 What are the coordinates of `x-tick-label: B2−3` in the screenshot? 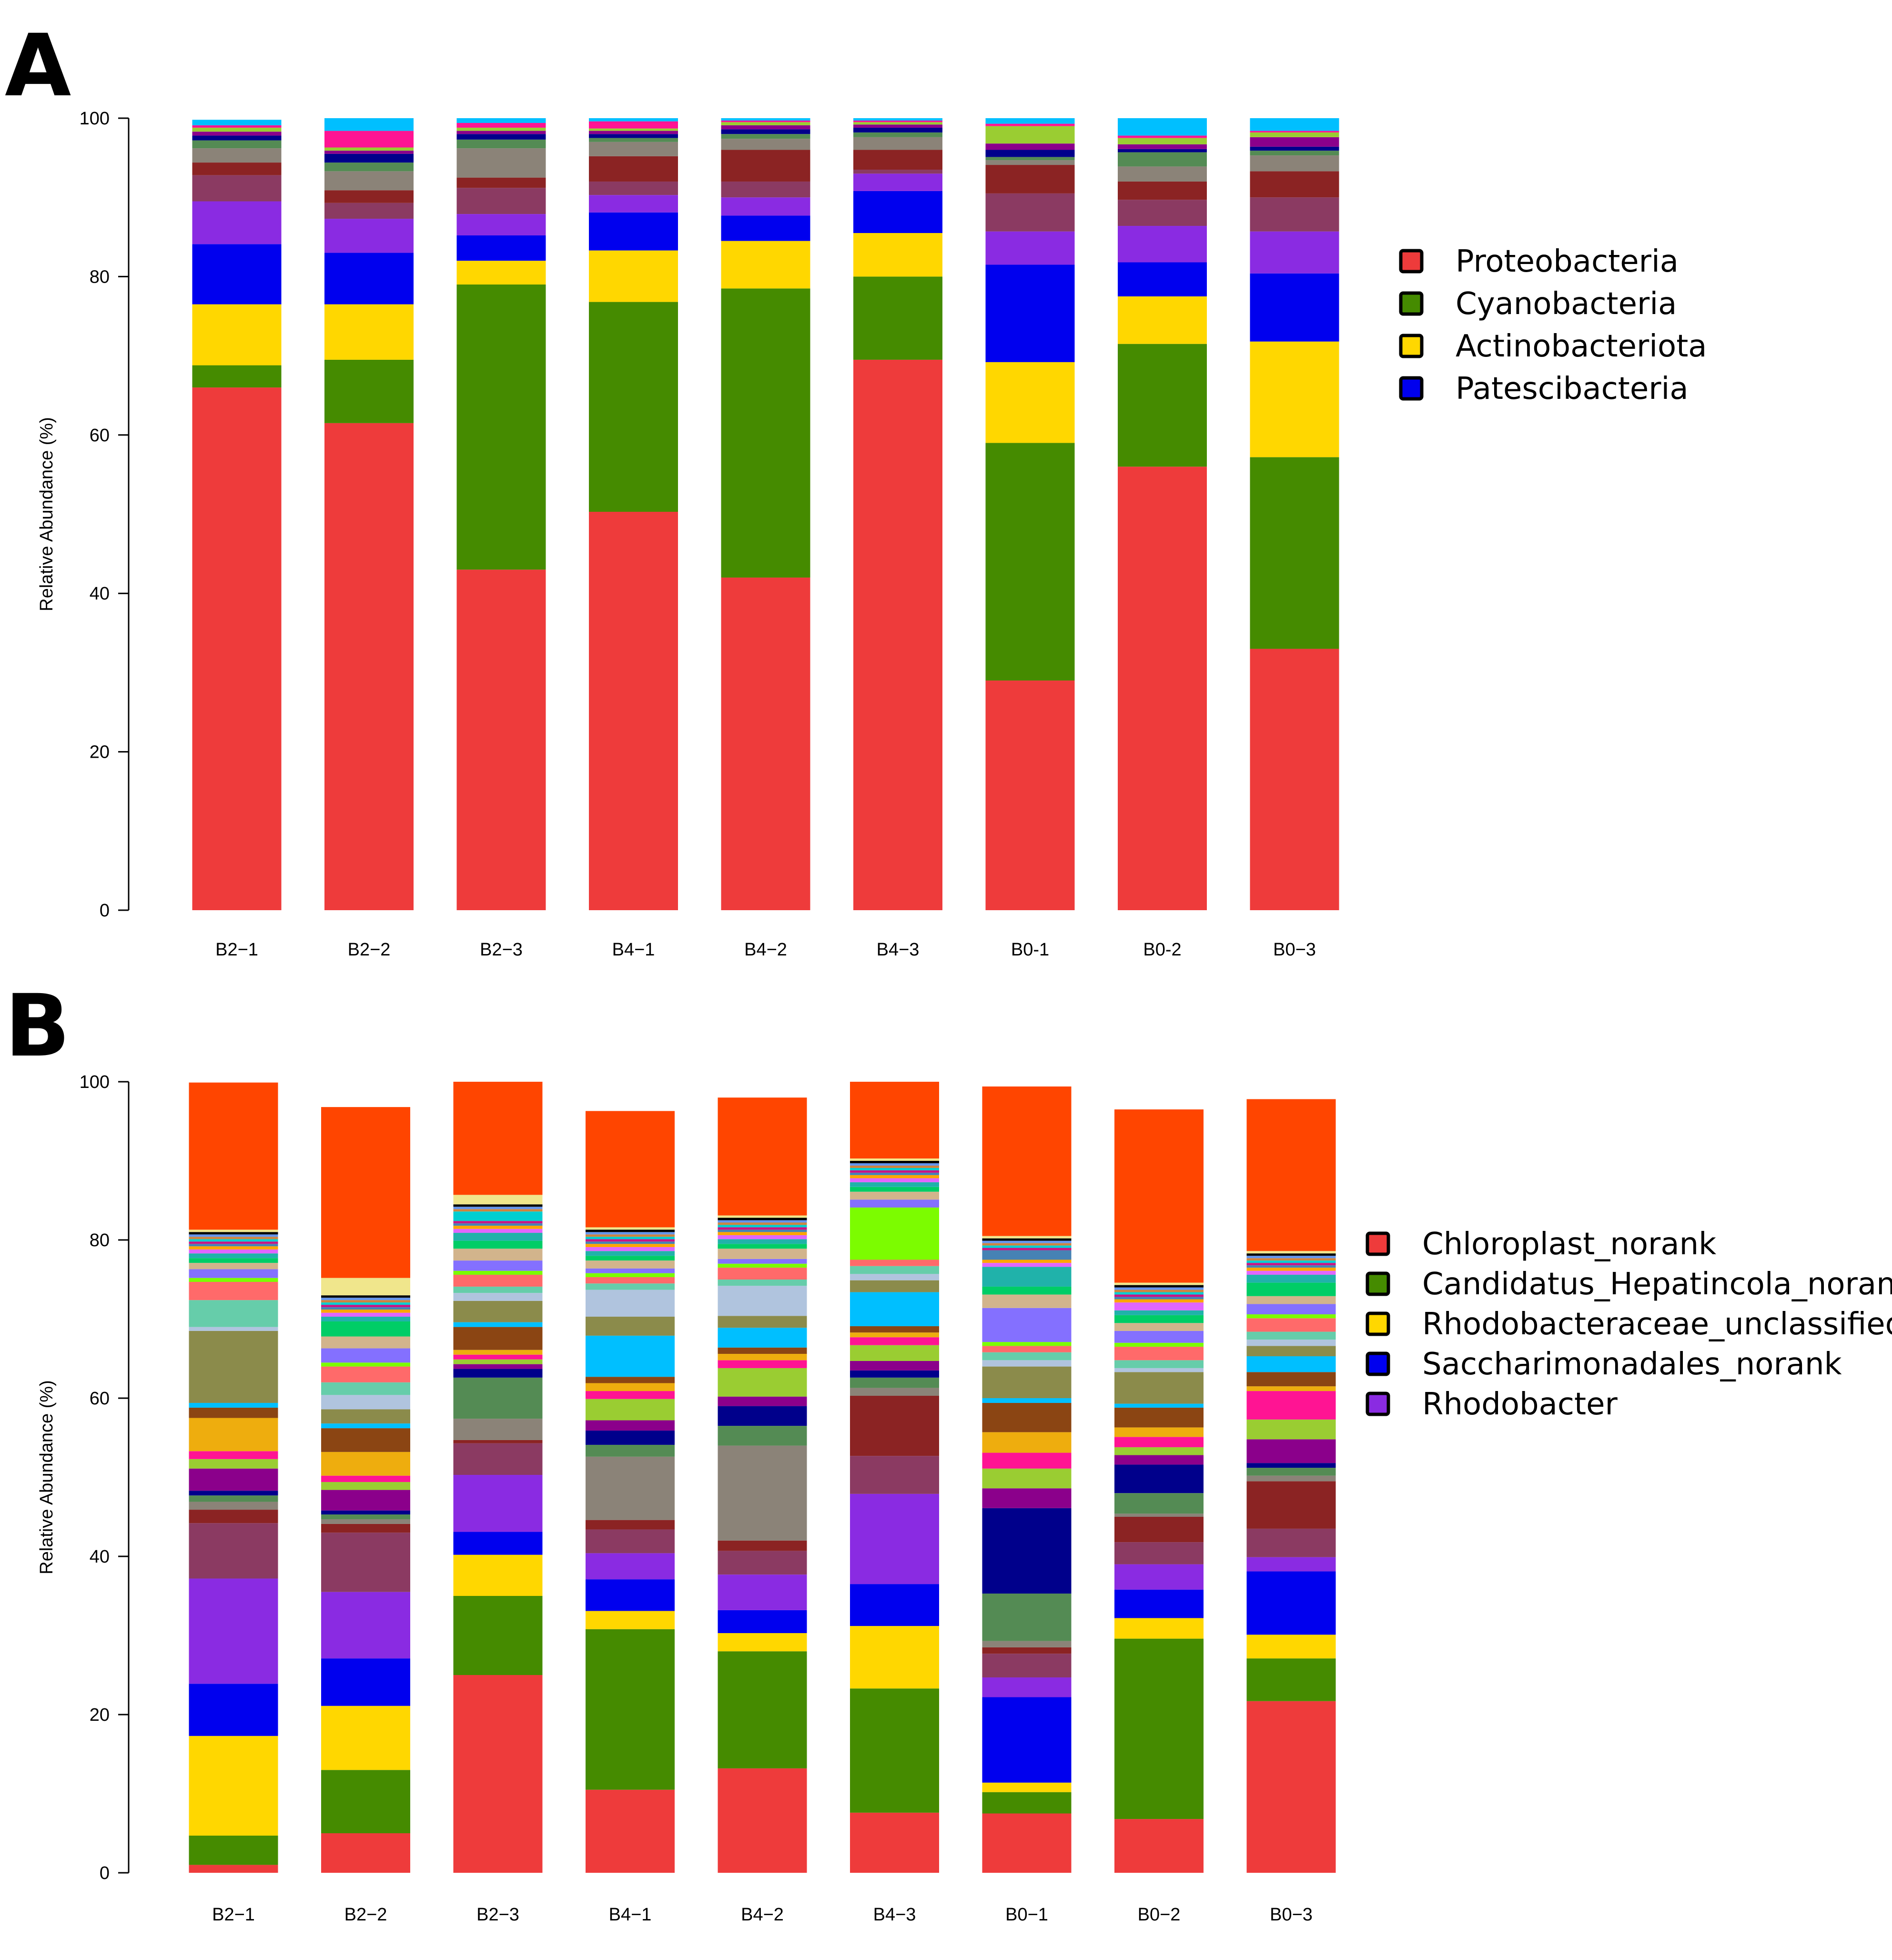 It's located at (502, 950).